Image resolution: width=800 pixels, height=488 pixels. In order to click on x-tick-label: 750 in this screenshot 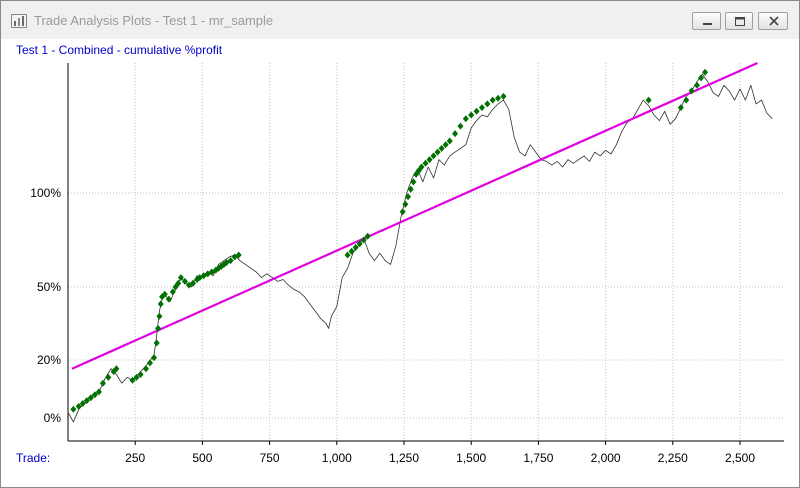, I will do `click(270, 458)`.